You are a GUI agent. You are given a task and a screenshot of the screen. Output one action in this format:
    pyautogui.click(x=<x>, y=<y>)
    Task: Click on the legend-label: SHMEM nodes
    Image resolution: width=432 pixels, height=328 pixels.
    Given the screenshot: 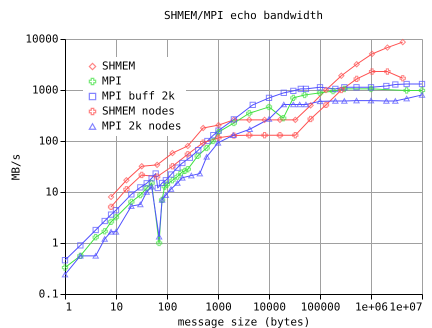 What is the action you would take?
    pyautogui.click(x=138, y=111)
    